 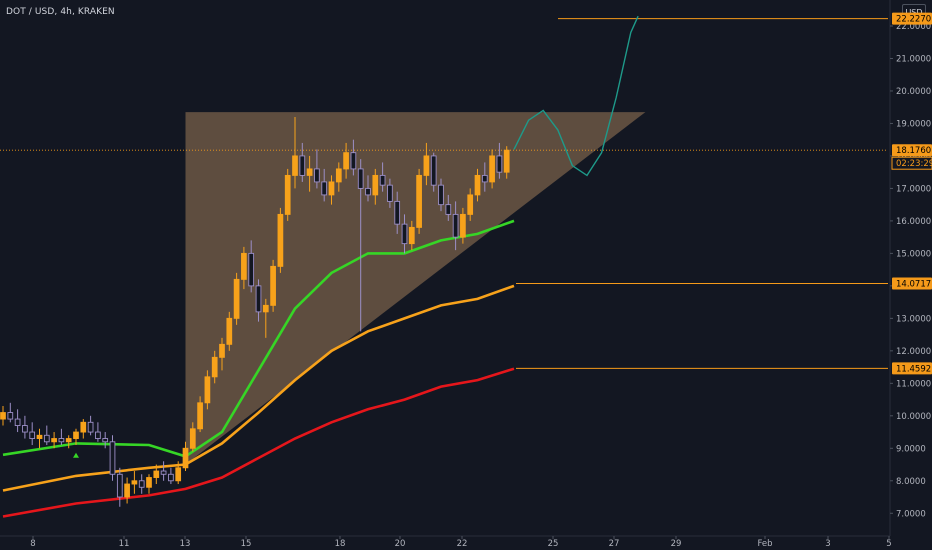 What do you see at coordinates (553, 544) in the screenshot?
I see `time-tick-label: 25` at bounding box center [553, 544].